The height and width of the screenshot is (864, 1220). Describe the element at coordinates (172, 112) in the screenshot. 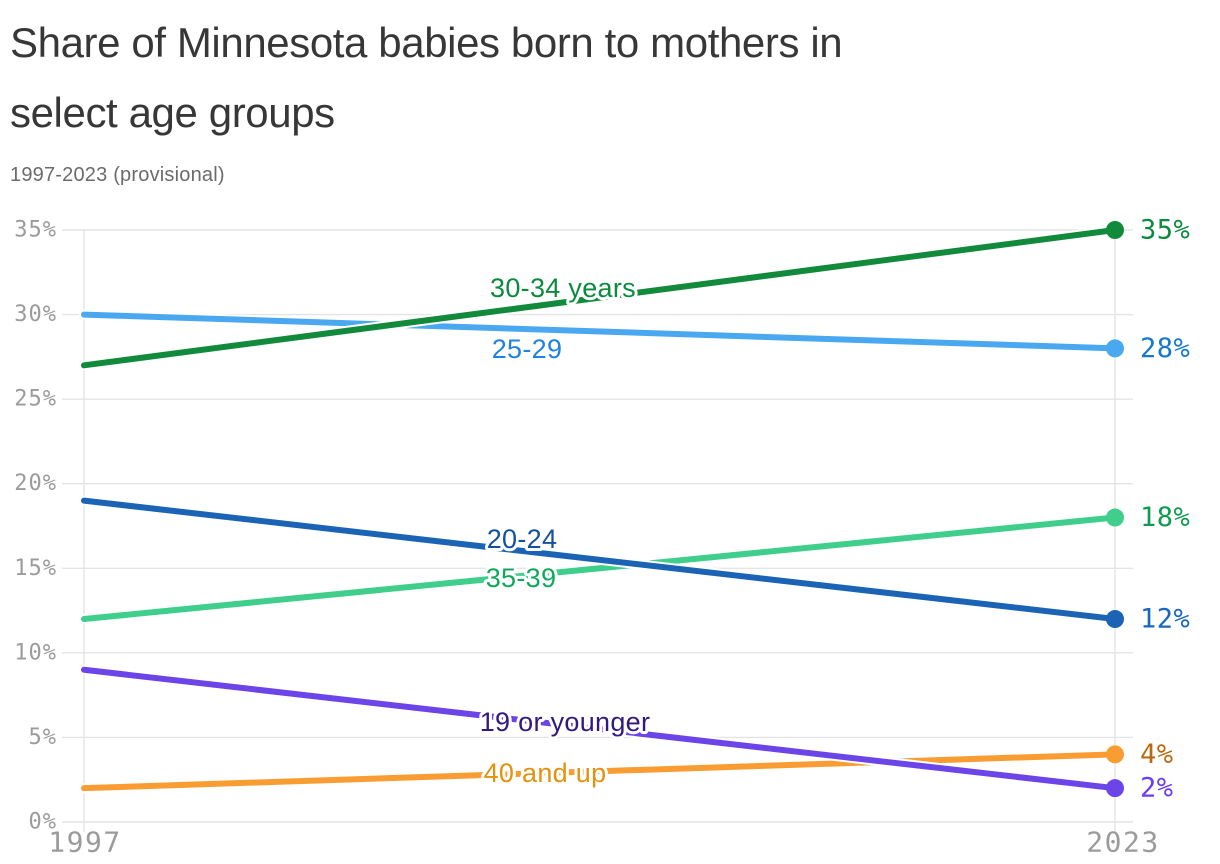

I see `chart-title-line-2: select age groups` at that location.